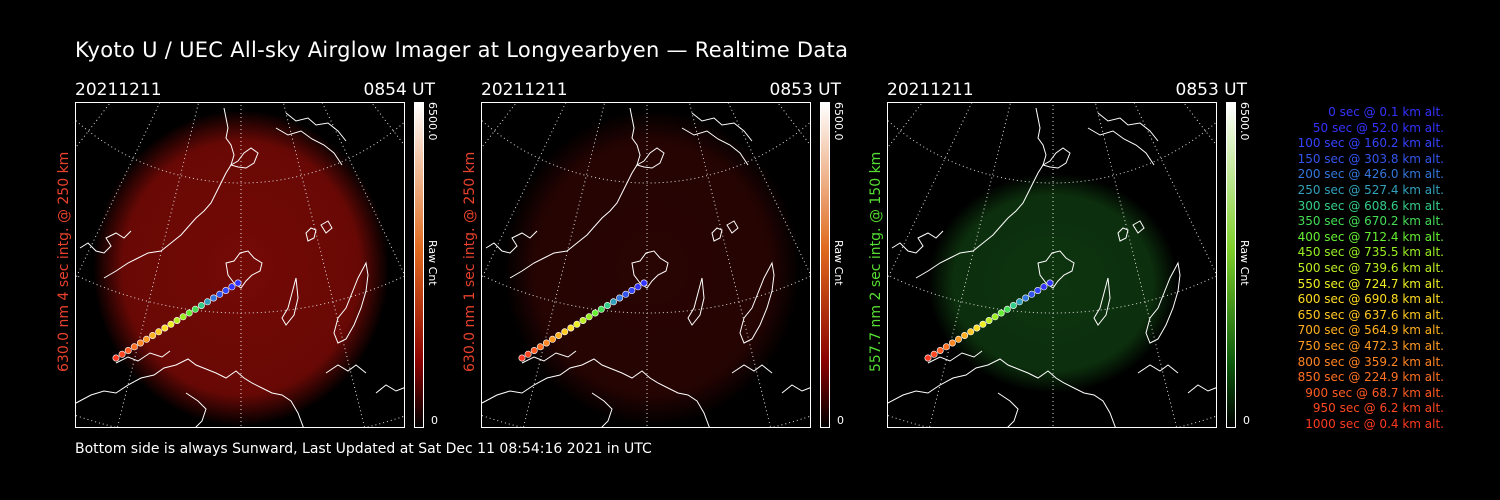 The width and height of the screenshot is (1500, 500). What do you see at coordinates (1378, 127) in the screenshot?
I see `legend-entry: 50 sec @ 52.0 km alt.` at bounding box center [1378, 127].